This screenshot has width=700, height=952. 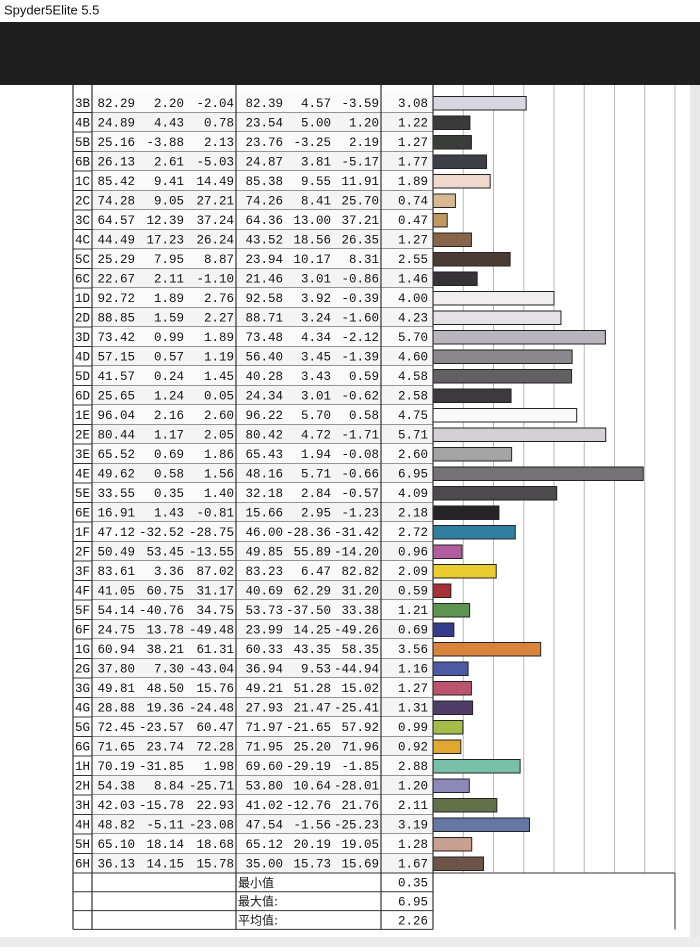 What do you see at coordinates (169, 319) in the screenshot?
I see `lab-value: 1.59` at bounding box center [169, 319].